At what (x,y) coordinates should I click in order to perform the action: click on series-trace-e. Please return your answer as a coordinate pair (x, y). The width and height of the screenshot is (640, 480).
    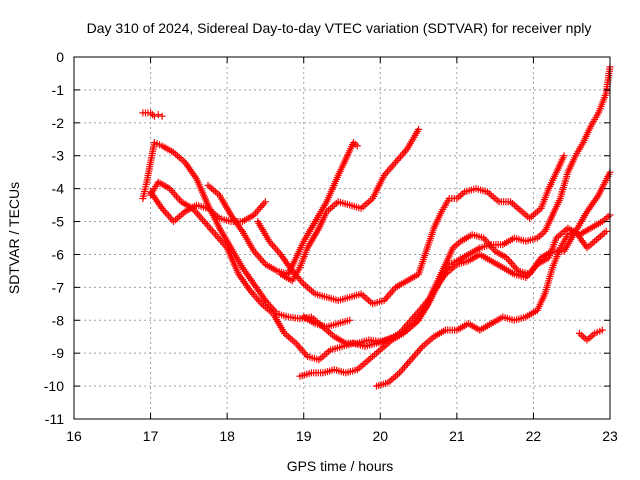
    Looking at the image, I should click on (282, 208).